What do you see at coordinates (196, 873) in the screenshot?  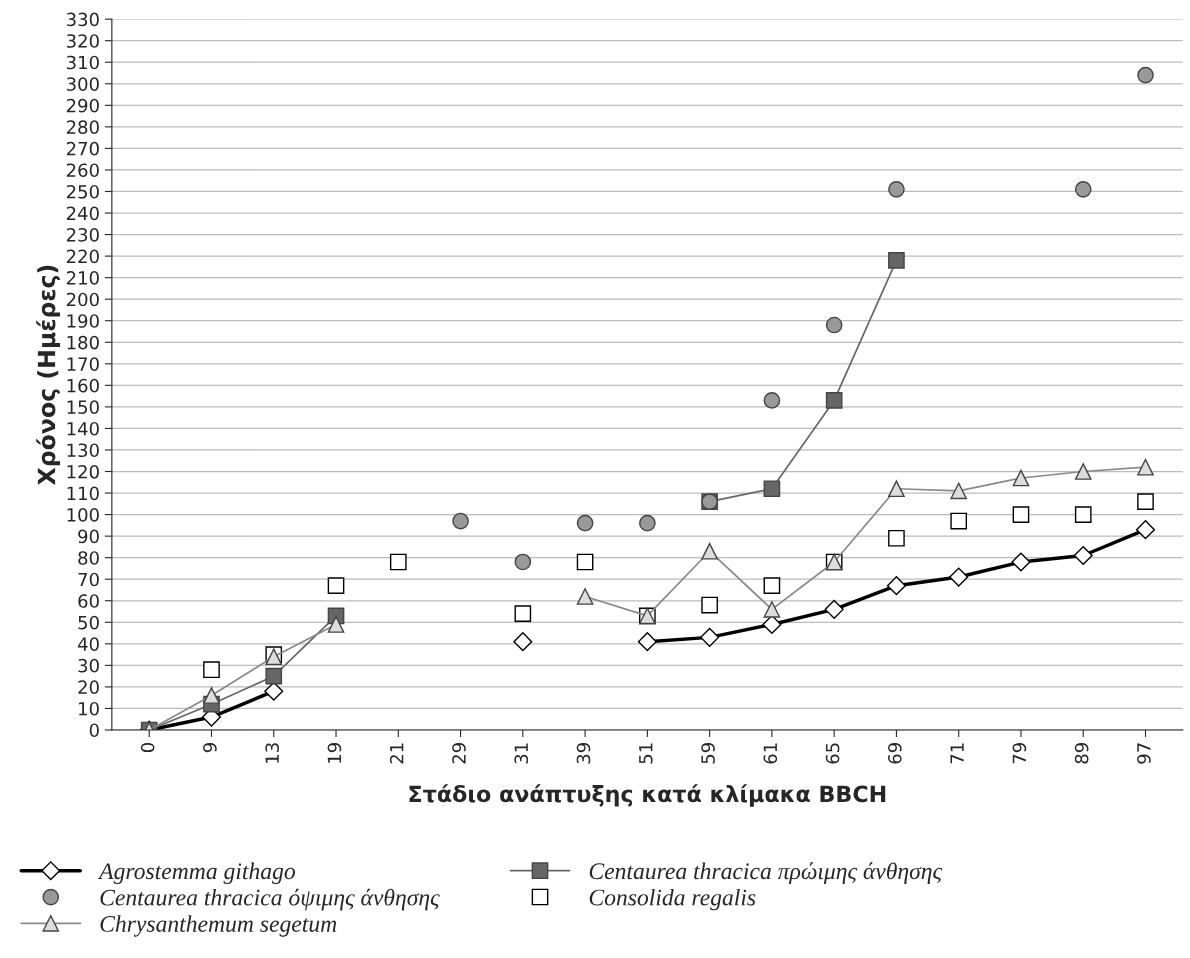 I see `legend-label: Agrostemma githago` at bounding box center [196, 873].